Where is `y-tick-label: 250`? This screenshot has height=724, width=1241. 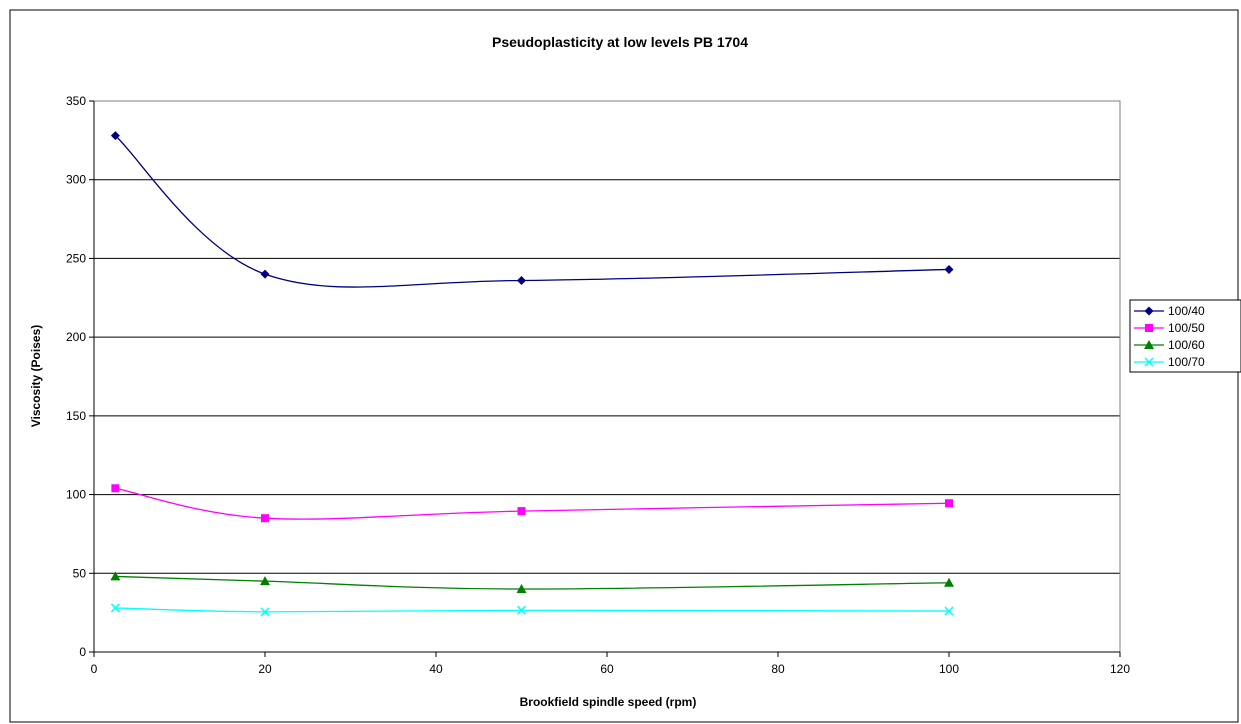 y-tick-label: 250 is located at coordinates (76, 258).